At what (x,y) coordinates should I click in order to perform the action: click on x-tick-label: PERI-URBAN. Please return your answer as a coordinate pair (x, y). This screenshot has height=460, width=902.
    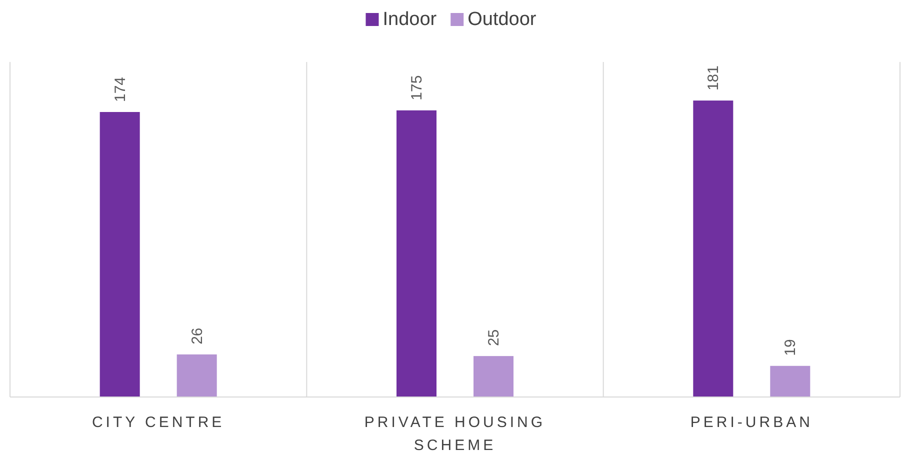
    Looking at the image, I should click on (751, 422).